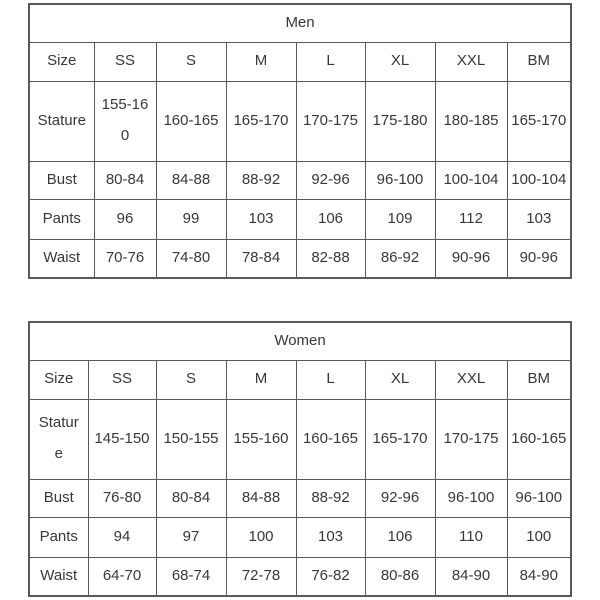  I want to click on table-cell: 76-80, so click(122, 498).